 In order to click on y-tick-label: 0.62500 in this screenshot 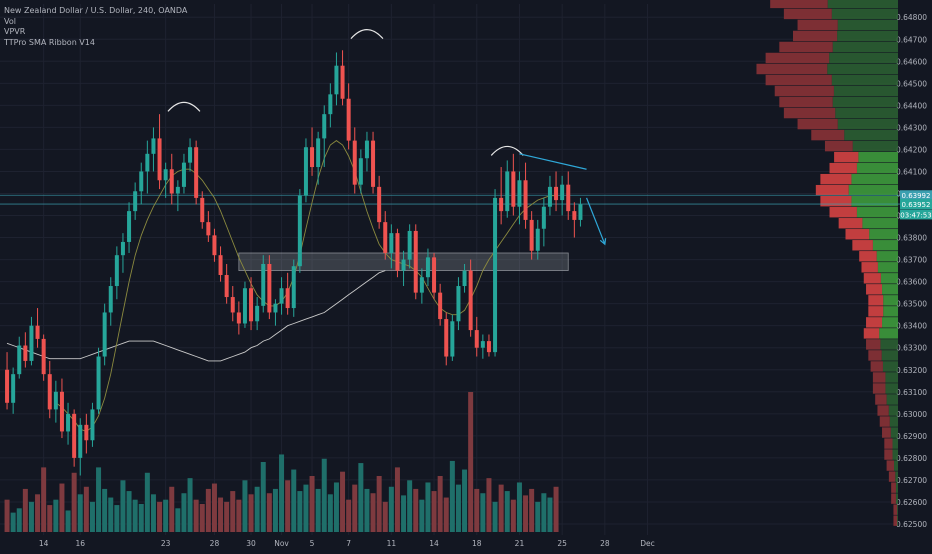, I will do `click(911, 524)`.